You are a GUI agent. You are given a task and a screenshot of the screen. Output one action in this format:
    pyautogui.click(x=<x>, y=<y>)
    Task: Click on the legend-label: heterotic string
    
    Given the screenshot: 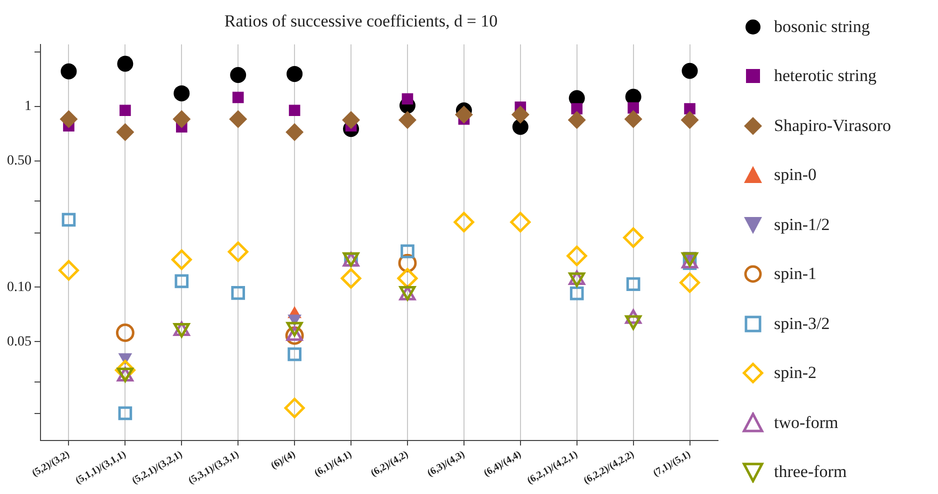 What is the action you would take?
    pyautogui.click(x=825, y=76)
    